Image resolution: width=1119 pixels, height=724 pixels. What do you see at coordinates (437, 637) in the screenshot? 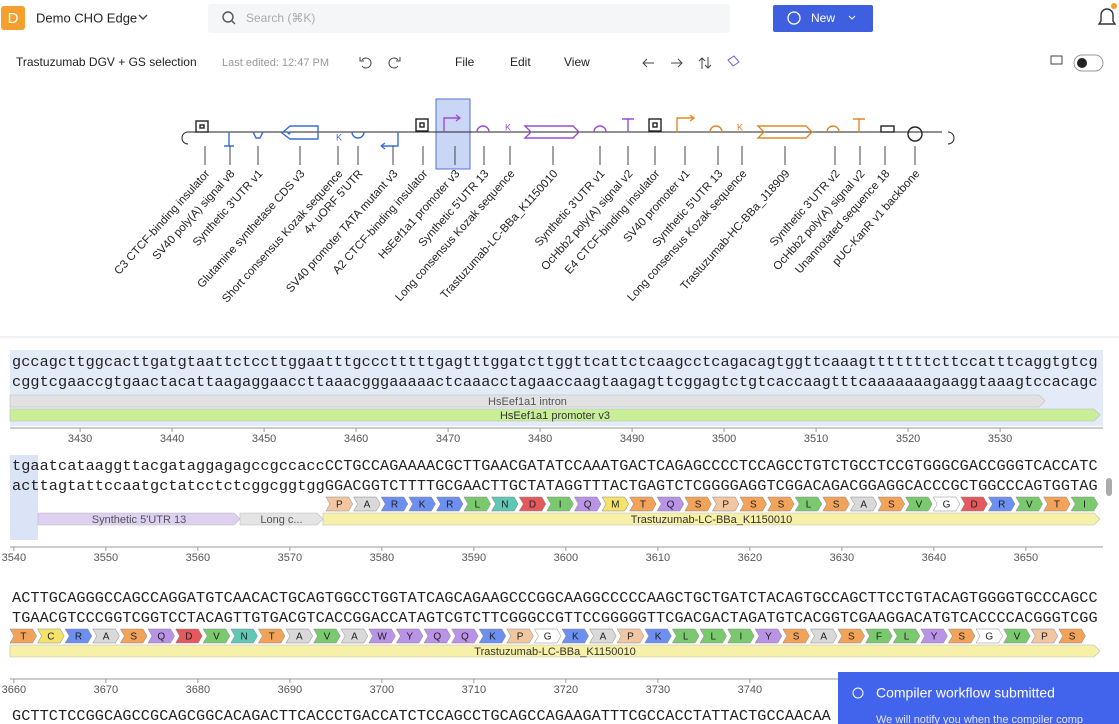
I see `amino-acid-label: Q` at bounding box center [437, 637].